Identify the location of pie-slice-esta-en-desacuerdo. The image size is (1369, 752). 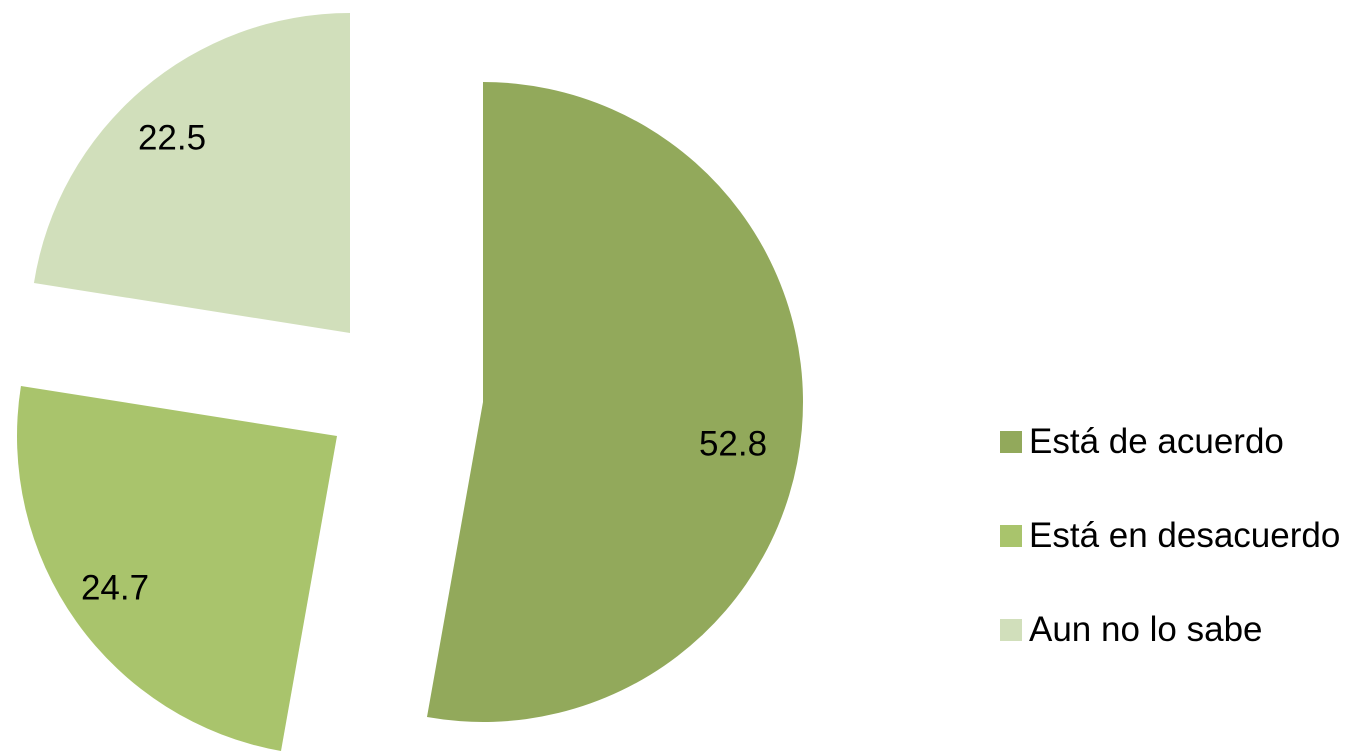
(177, 568).